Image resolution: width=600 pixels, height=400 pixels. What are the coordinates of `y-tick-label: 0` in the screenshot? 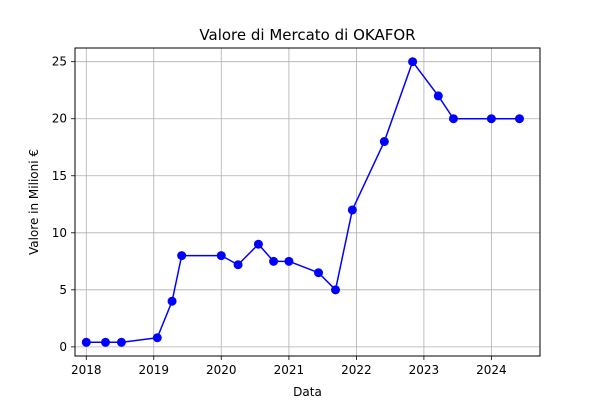 It's located at (63, 347).